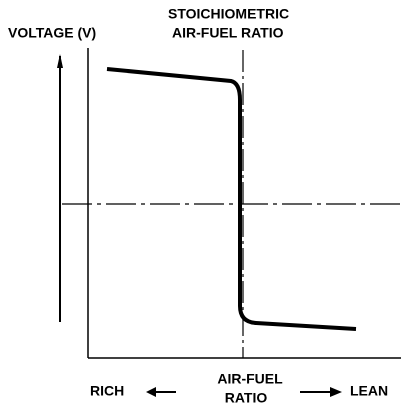 This screenshot has width=416, height=412. I want to click on x-right-label: LEAN, so click(369, 391).